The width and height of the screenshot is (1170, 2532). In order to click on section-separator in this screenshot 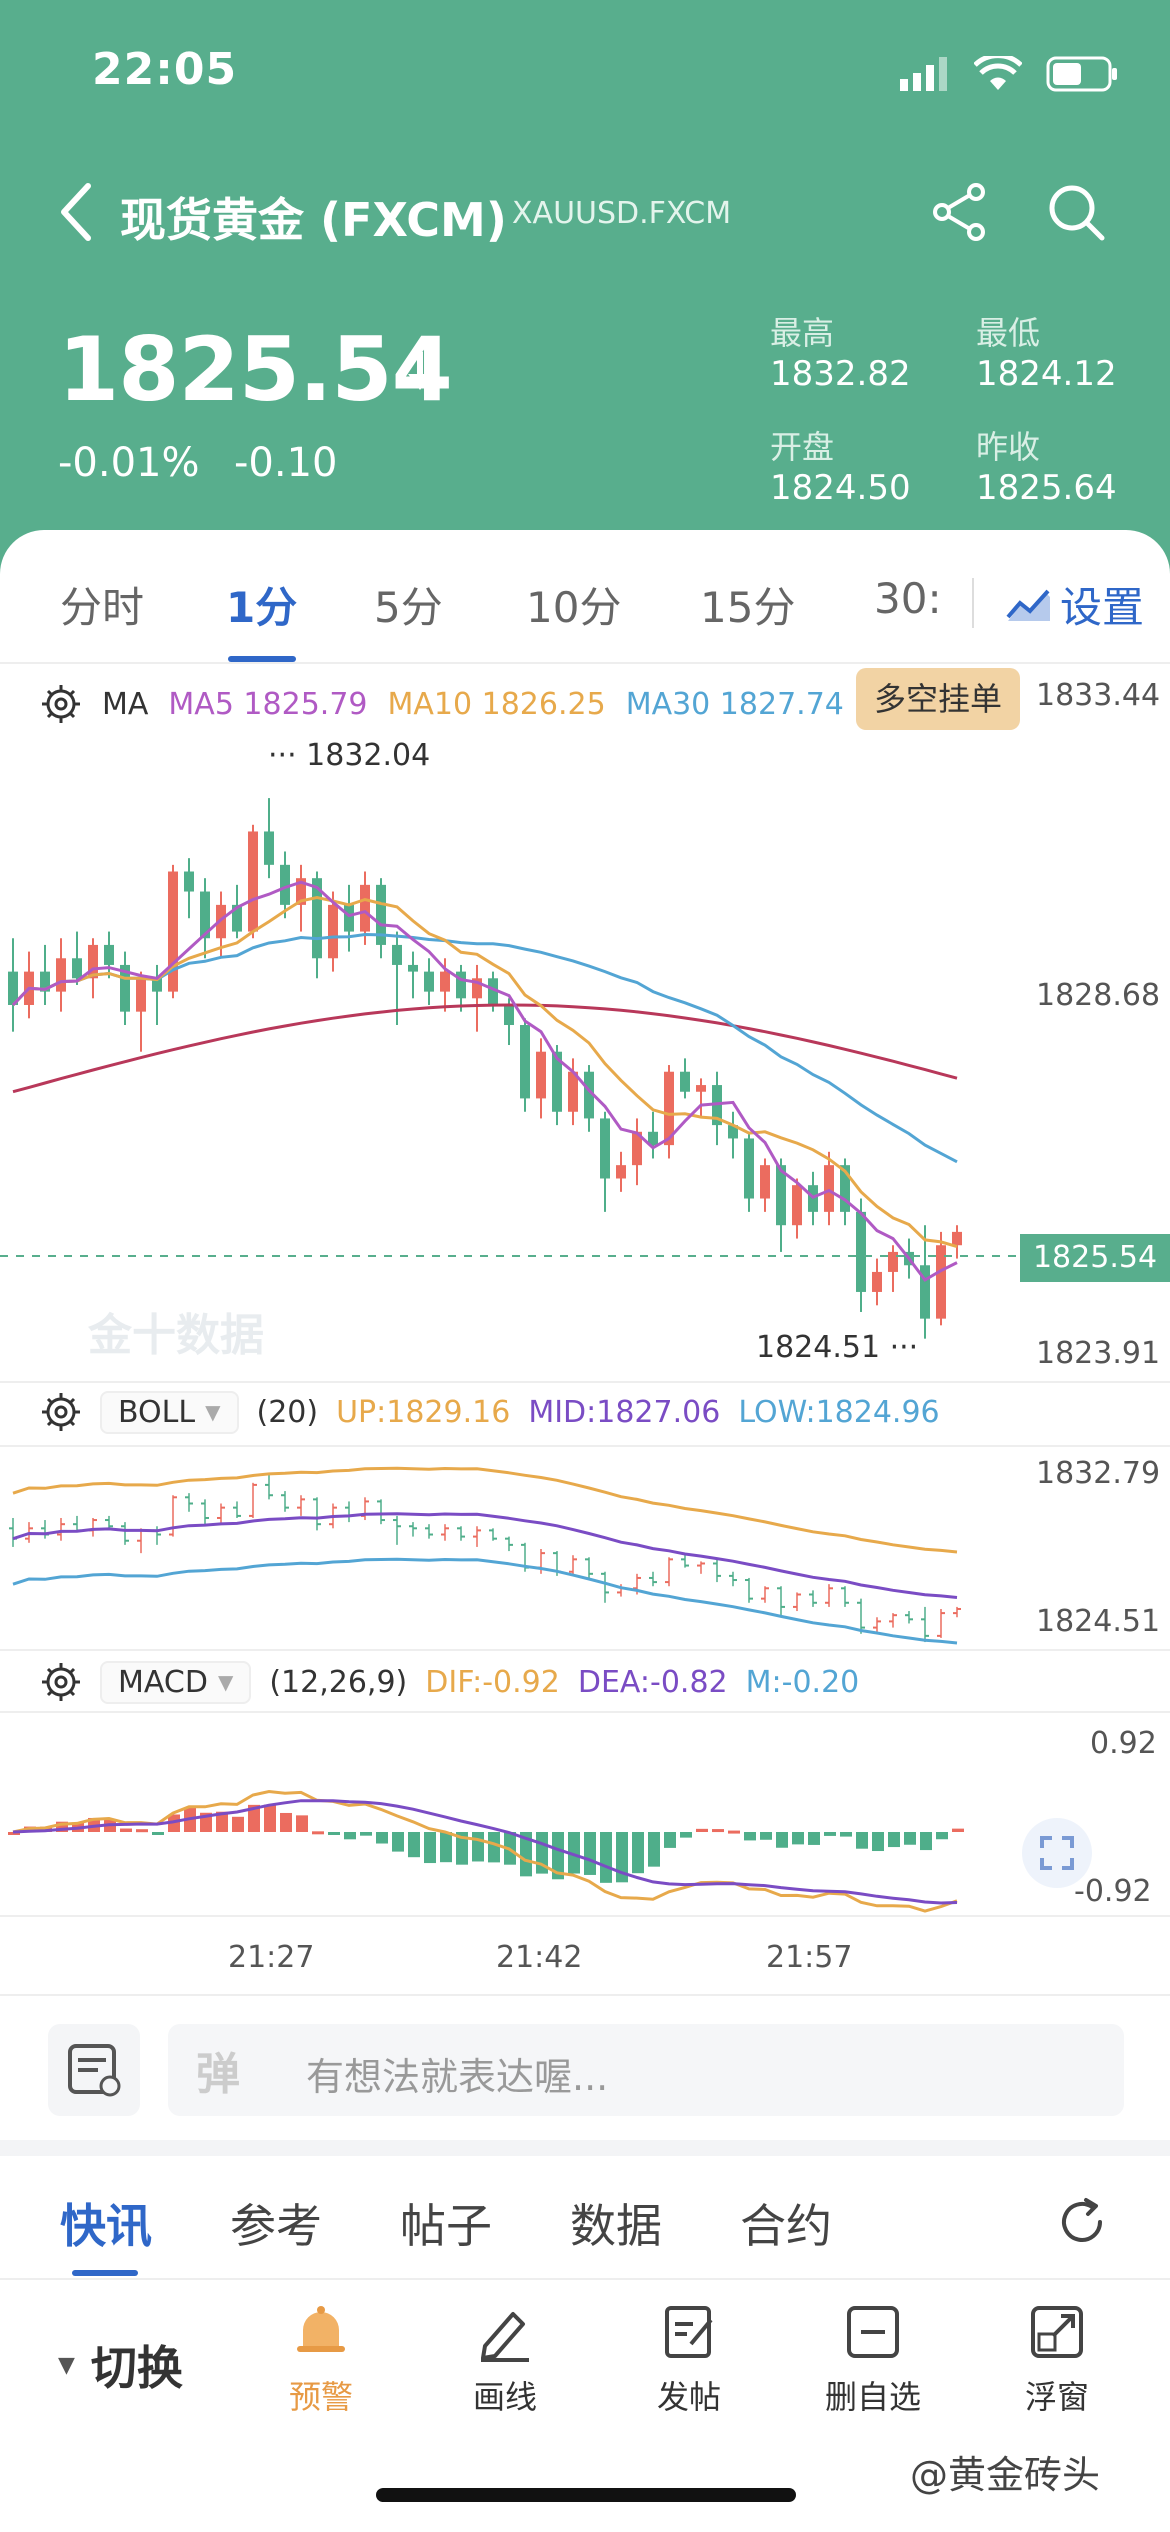, I will do `click(585, 2148)`.